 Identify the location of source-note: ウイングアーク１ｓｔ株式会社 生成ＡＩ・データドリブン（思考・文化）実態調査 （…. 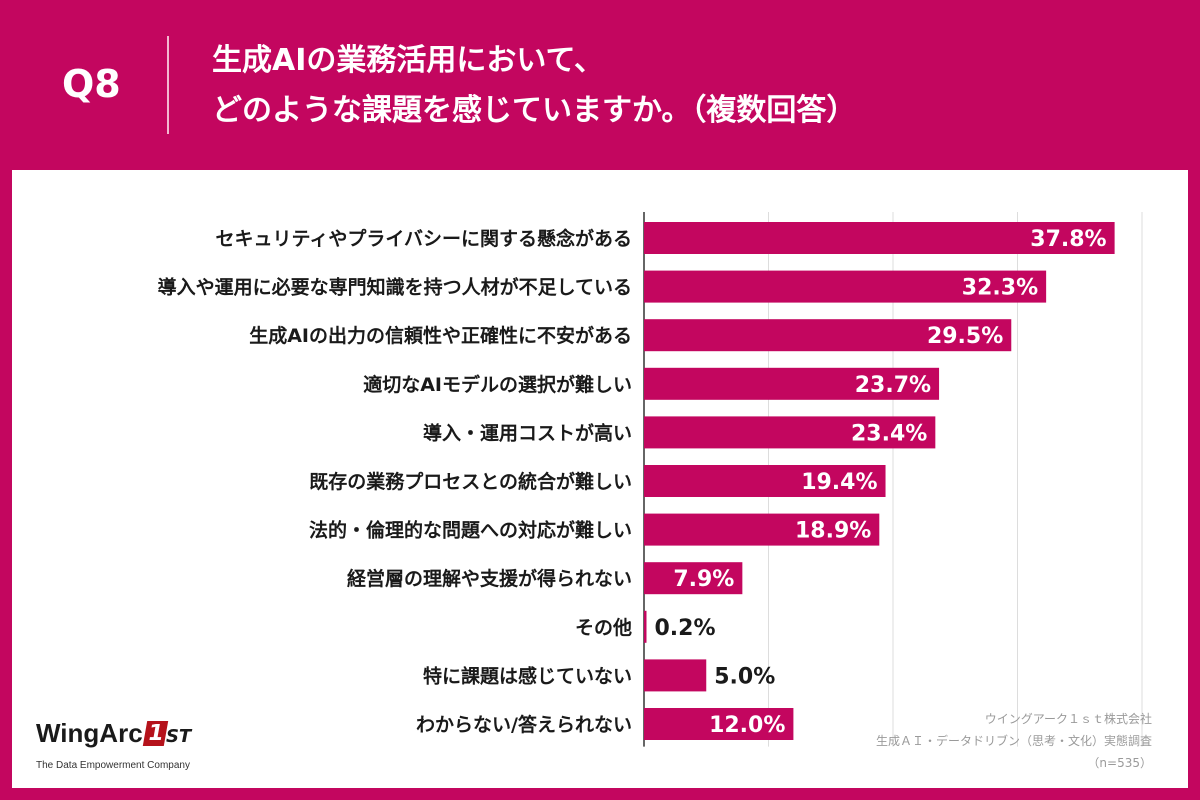
(1014, 741).